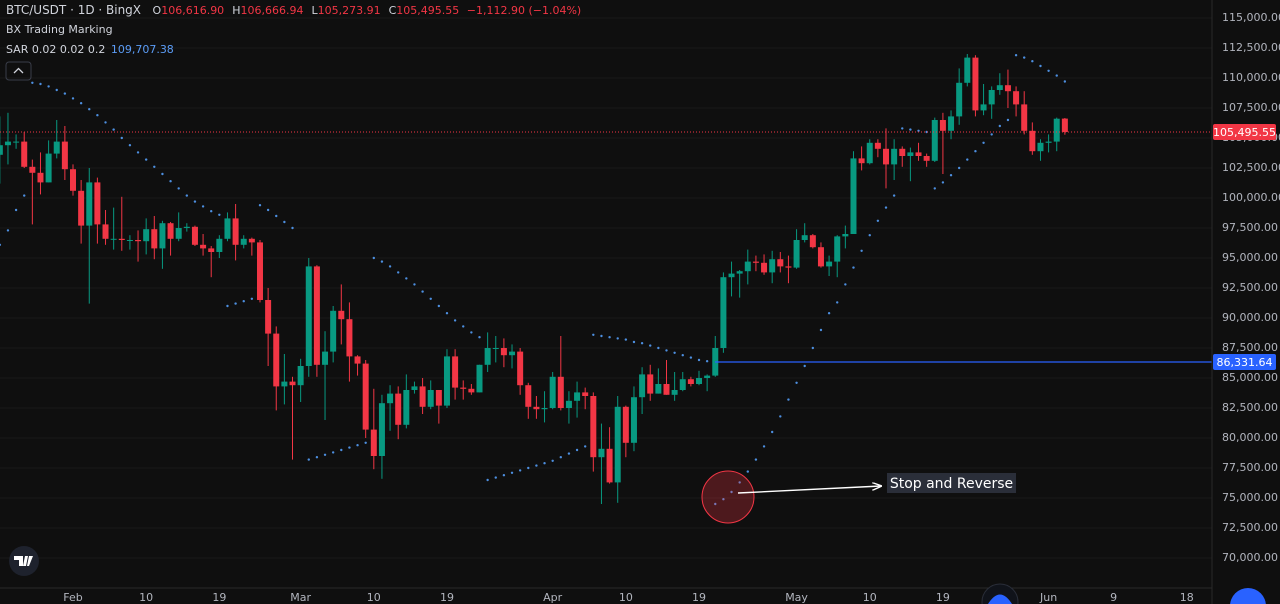 The image size is (1280, 604). Describe the element at coordinates (314, 10) in the screenshot. I see `ohlc-key: L` at that location.